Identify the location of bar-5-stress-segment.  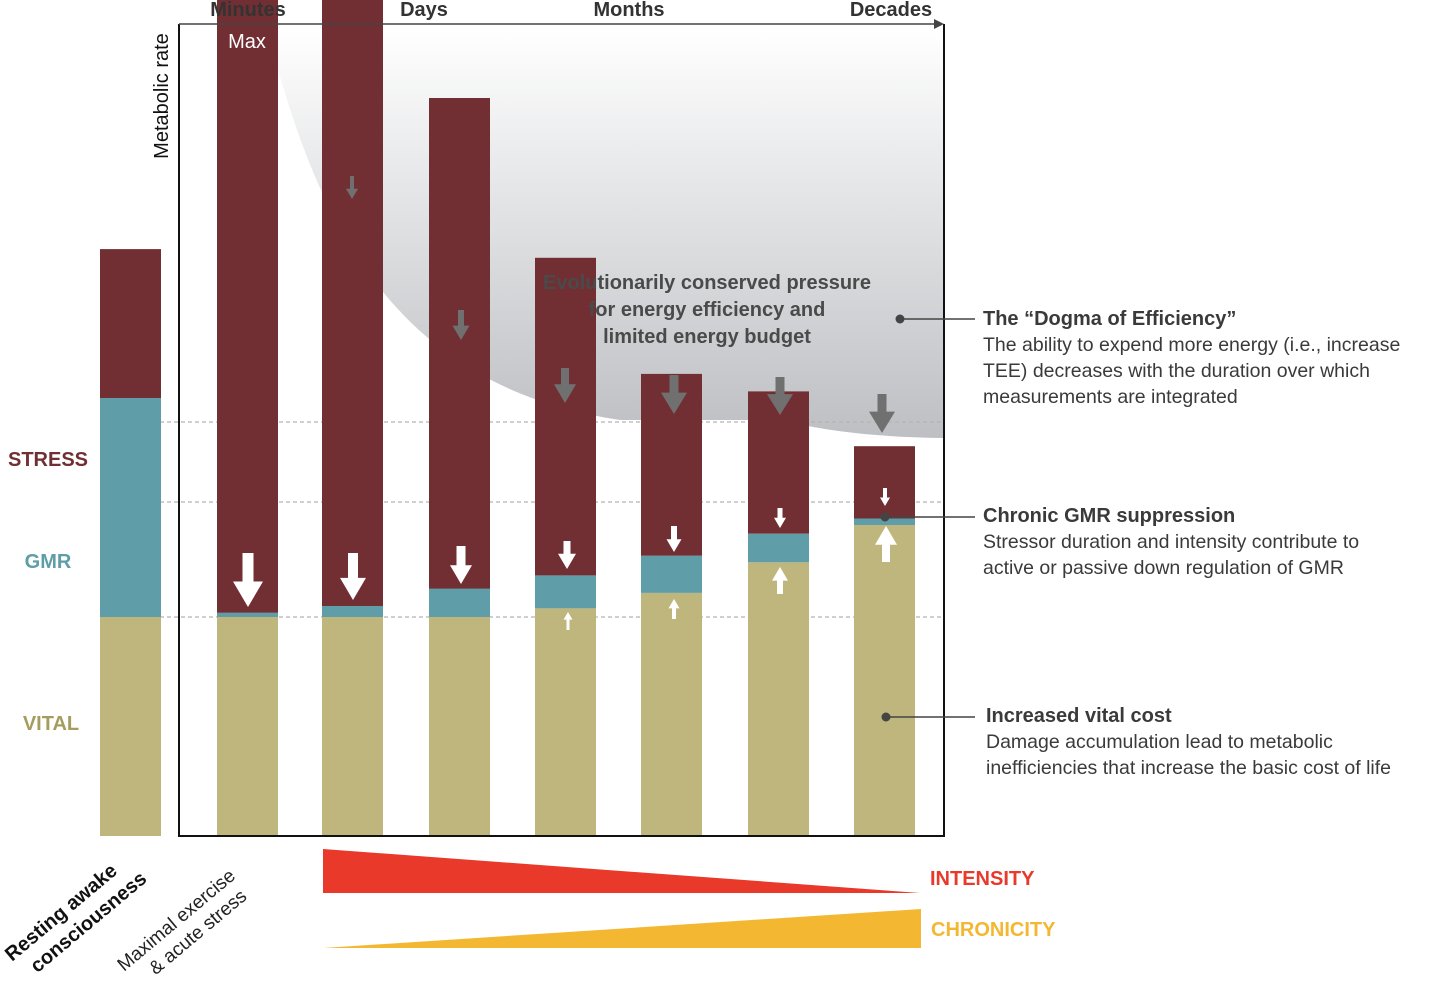
(565, 416).